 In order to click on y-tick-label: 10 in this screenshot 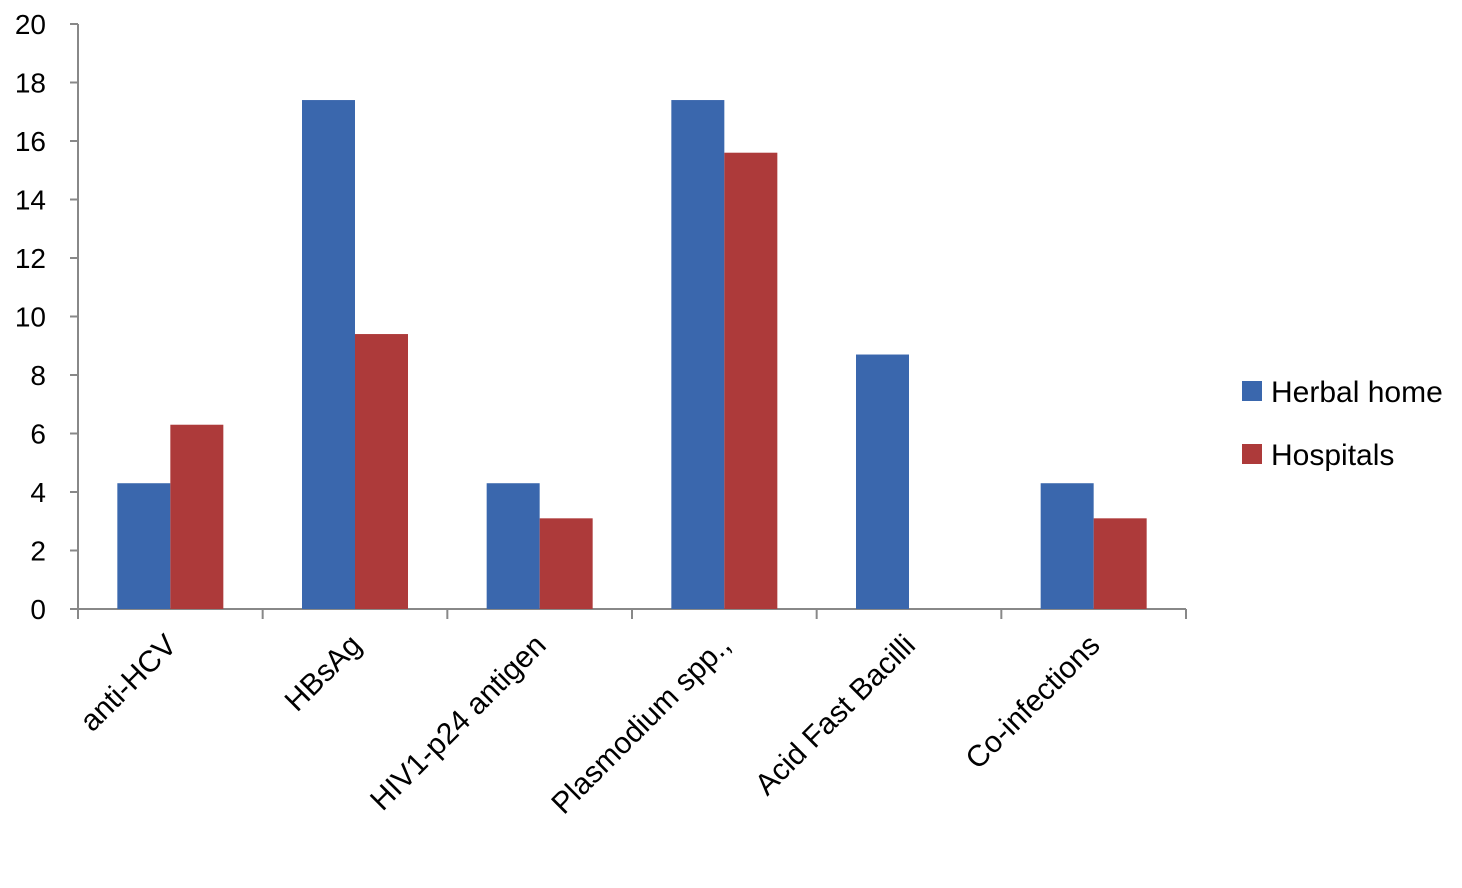, I will do `click(30, 317)`.